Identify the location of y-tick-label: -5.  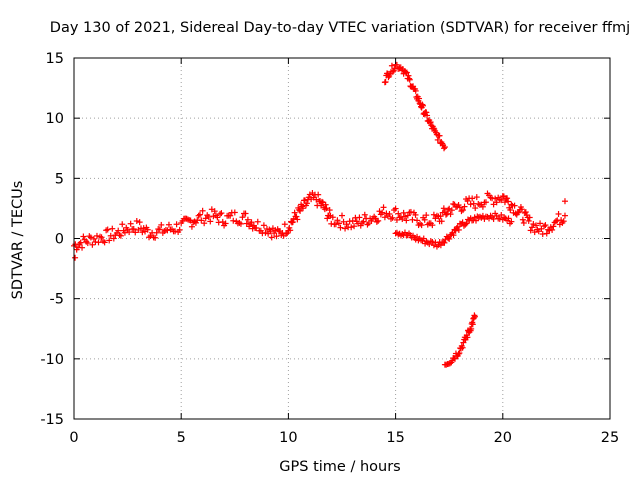
(57, 300).